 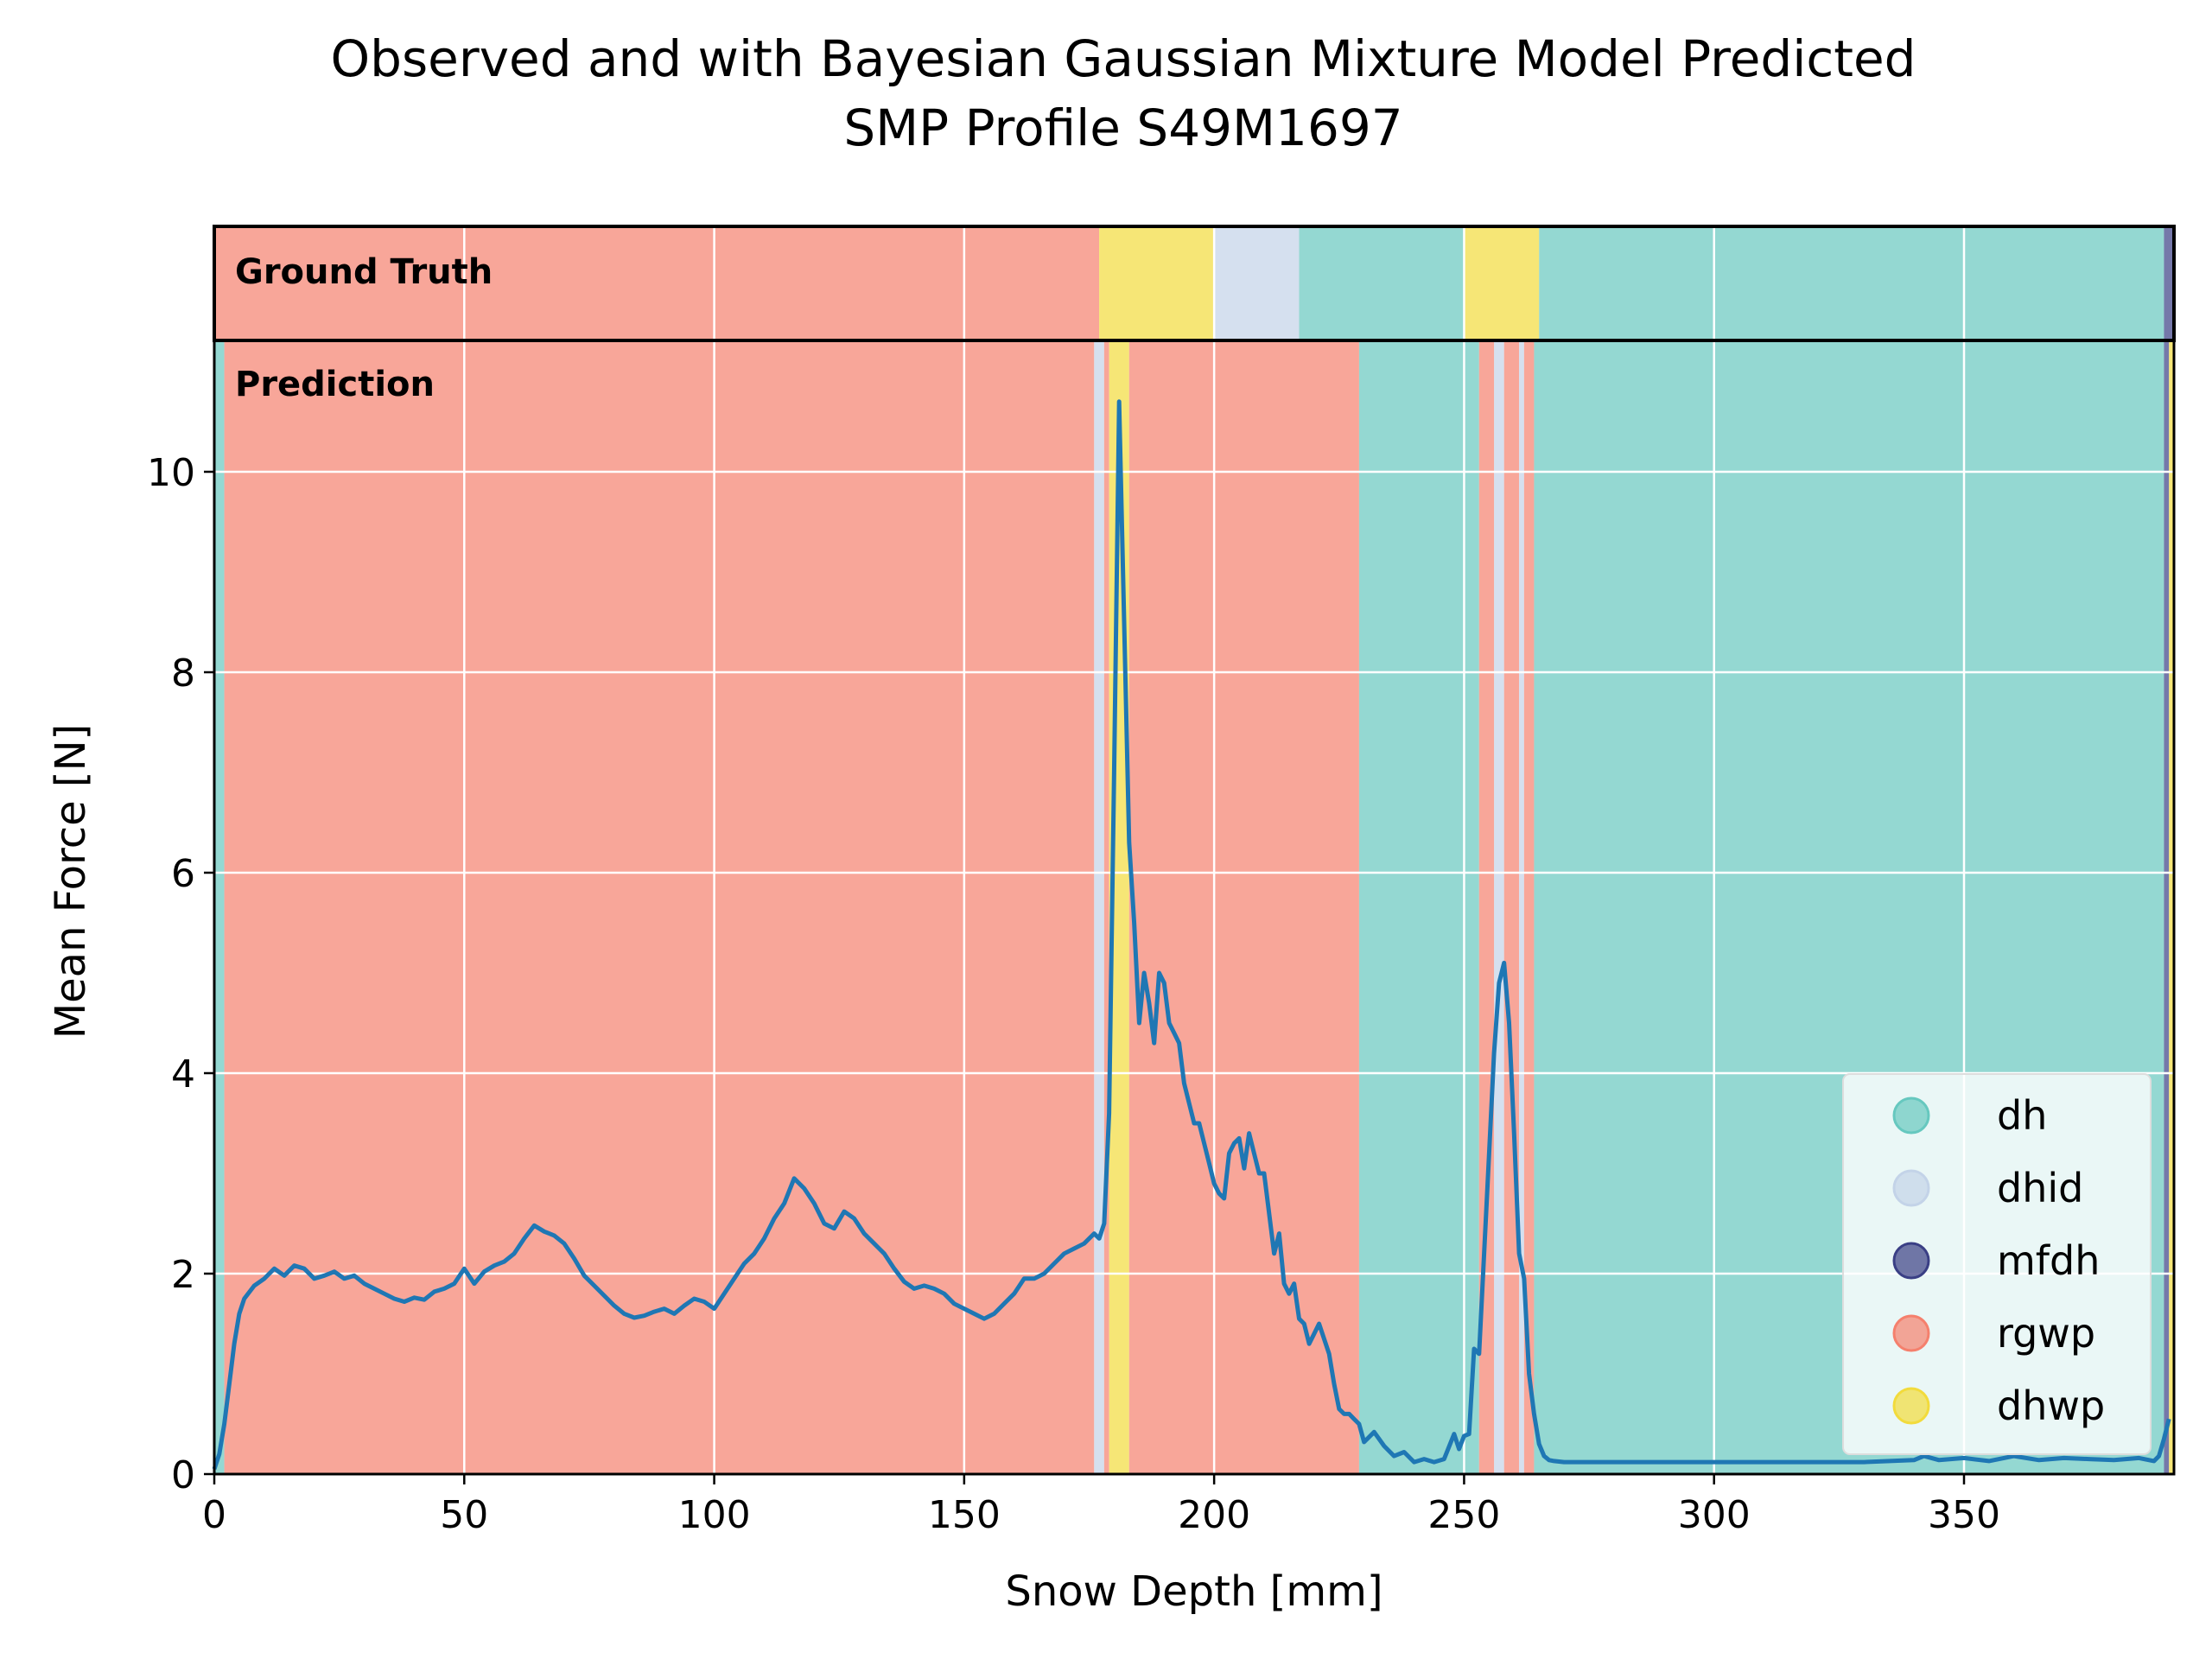 I want to click on y-tick-label: 8, so click(x=183, y=674).